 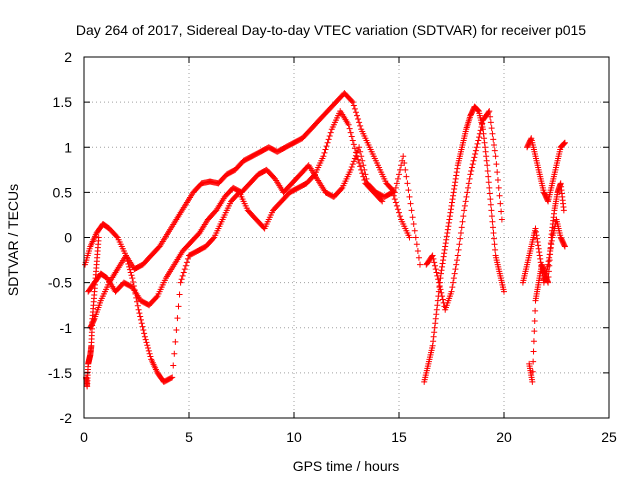 I want to click on series-track-e, so click(x=464, y=244).